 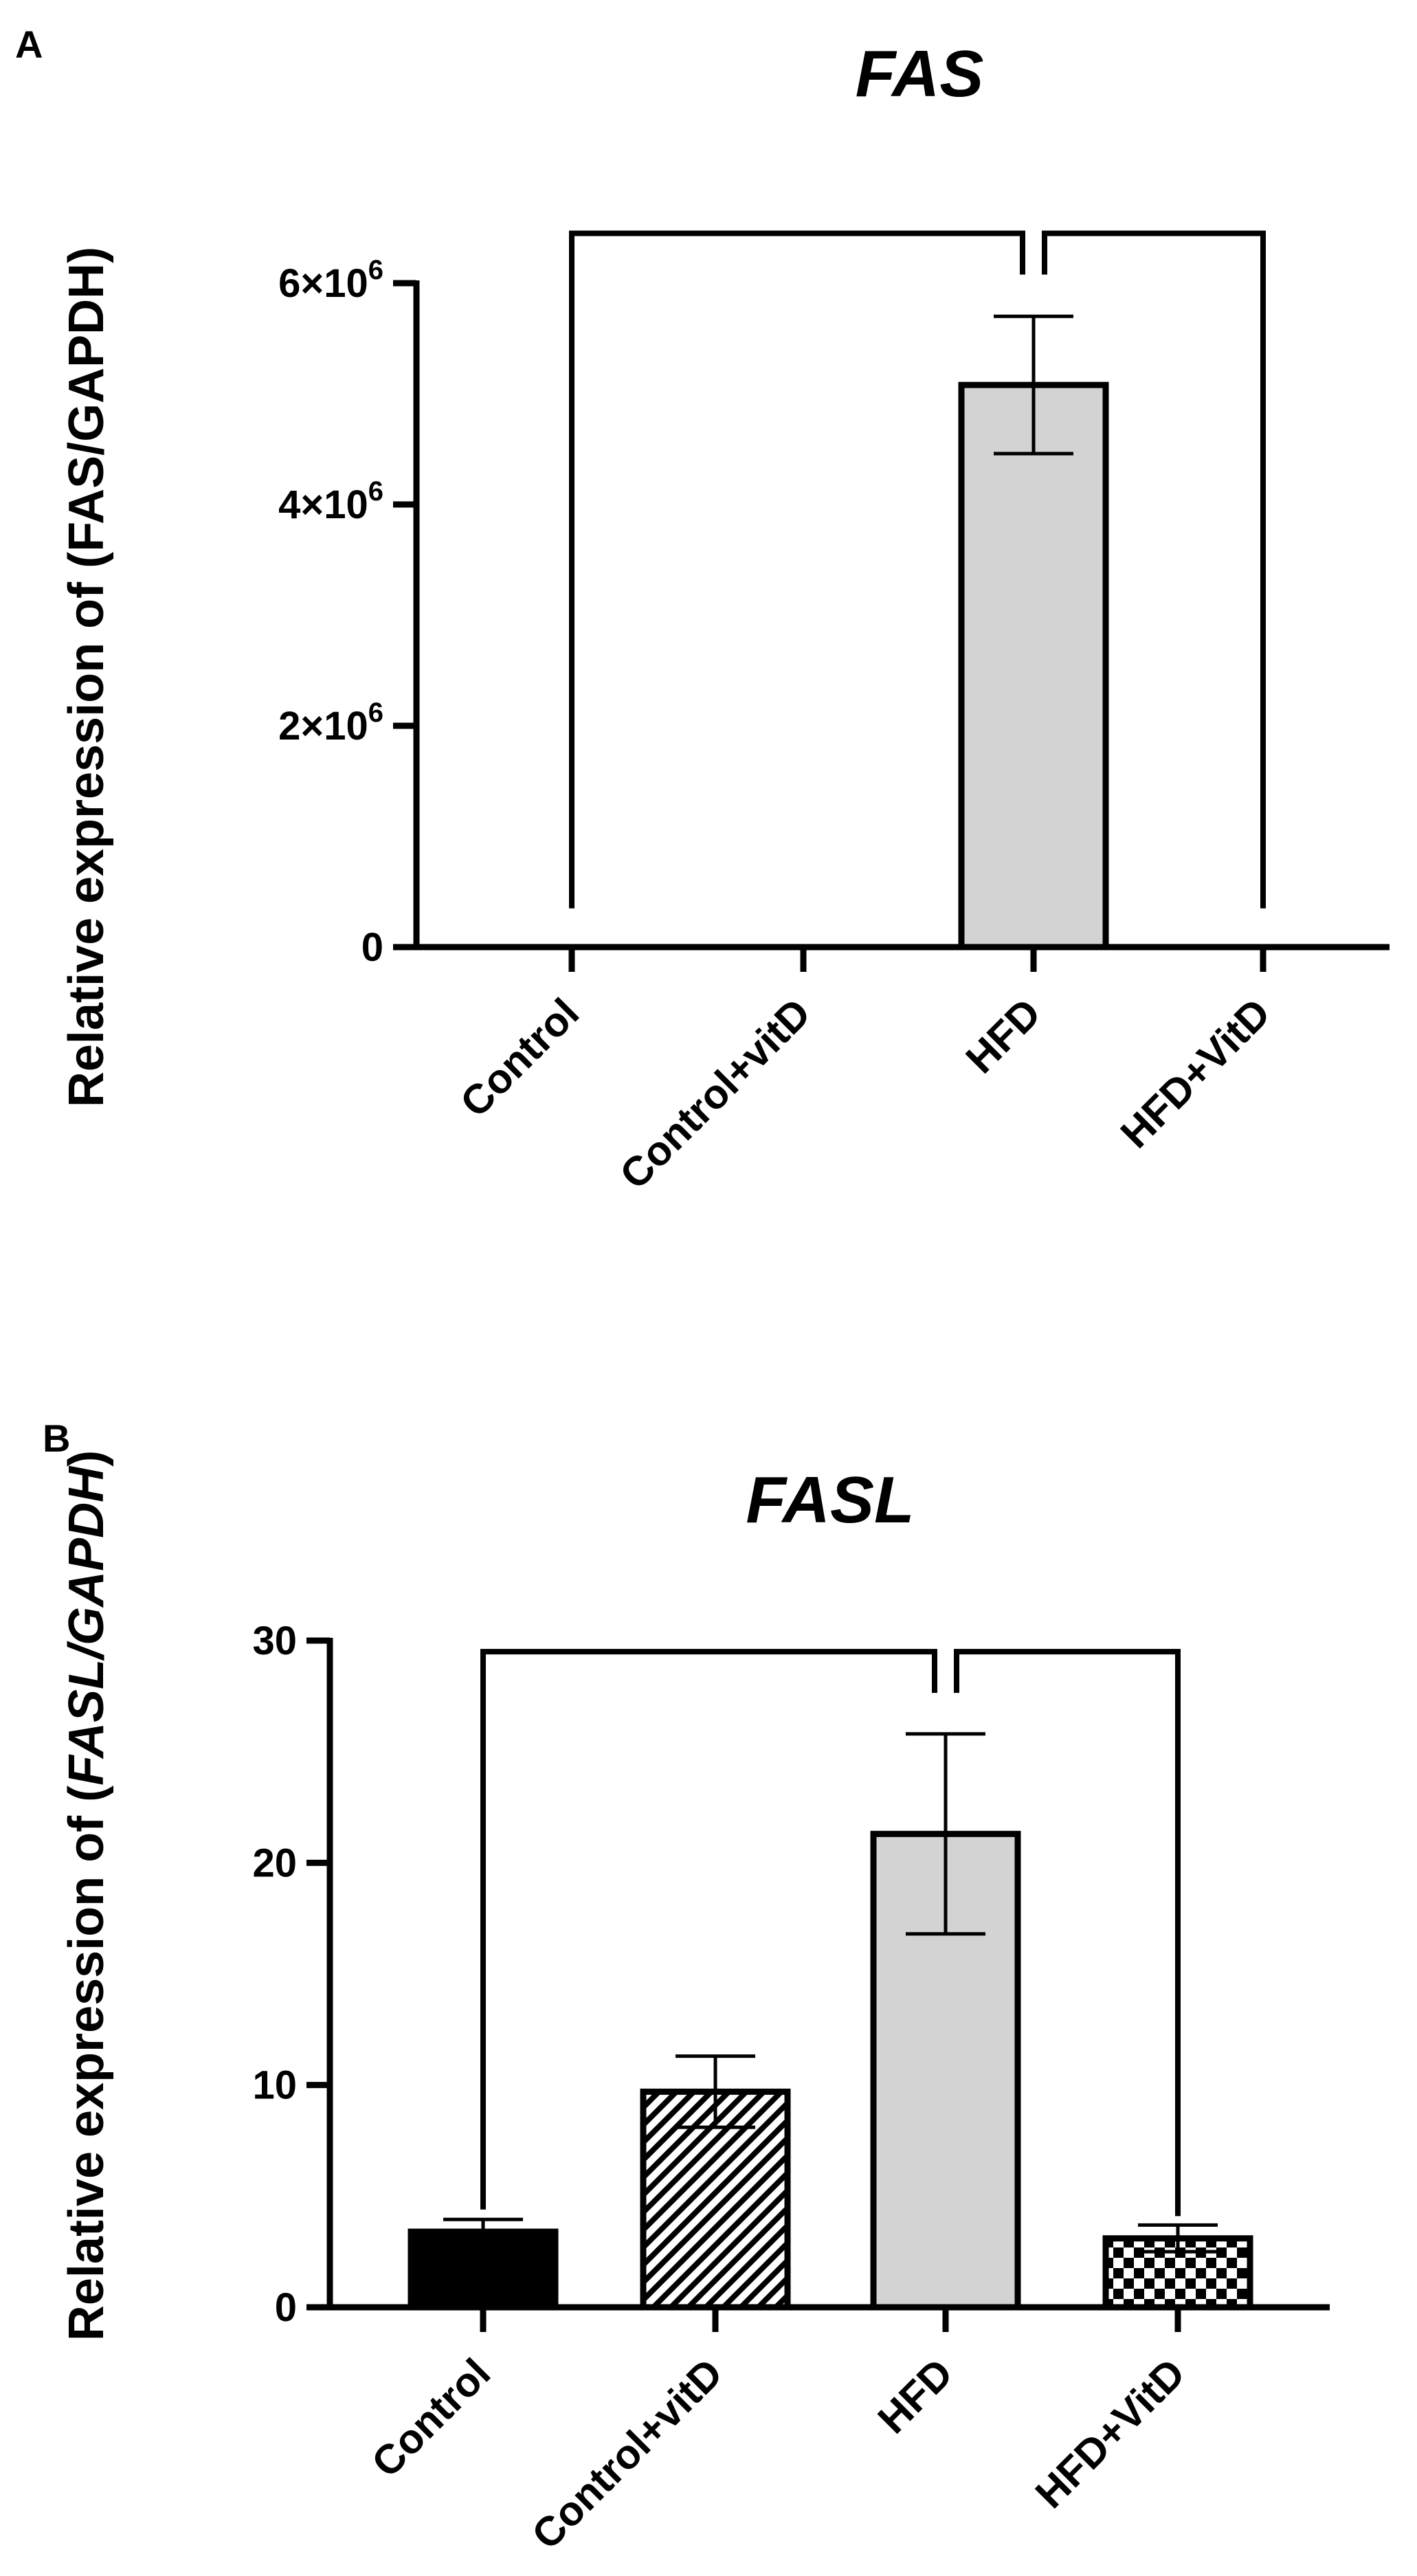 What do you see at coordinates (375, 713) in the screenshot?
I see `y-tick-label-exponent-2: 6` at bounding box center [375, 713].